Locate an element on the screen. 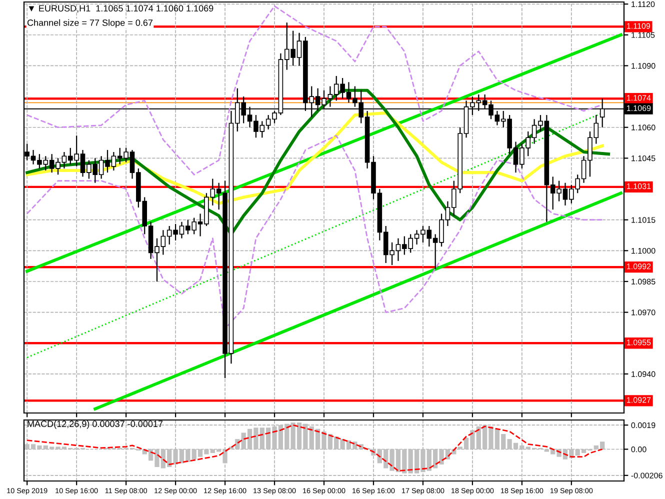  ref-line-label: 1.1109 is located at coordinates (638, 26).